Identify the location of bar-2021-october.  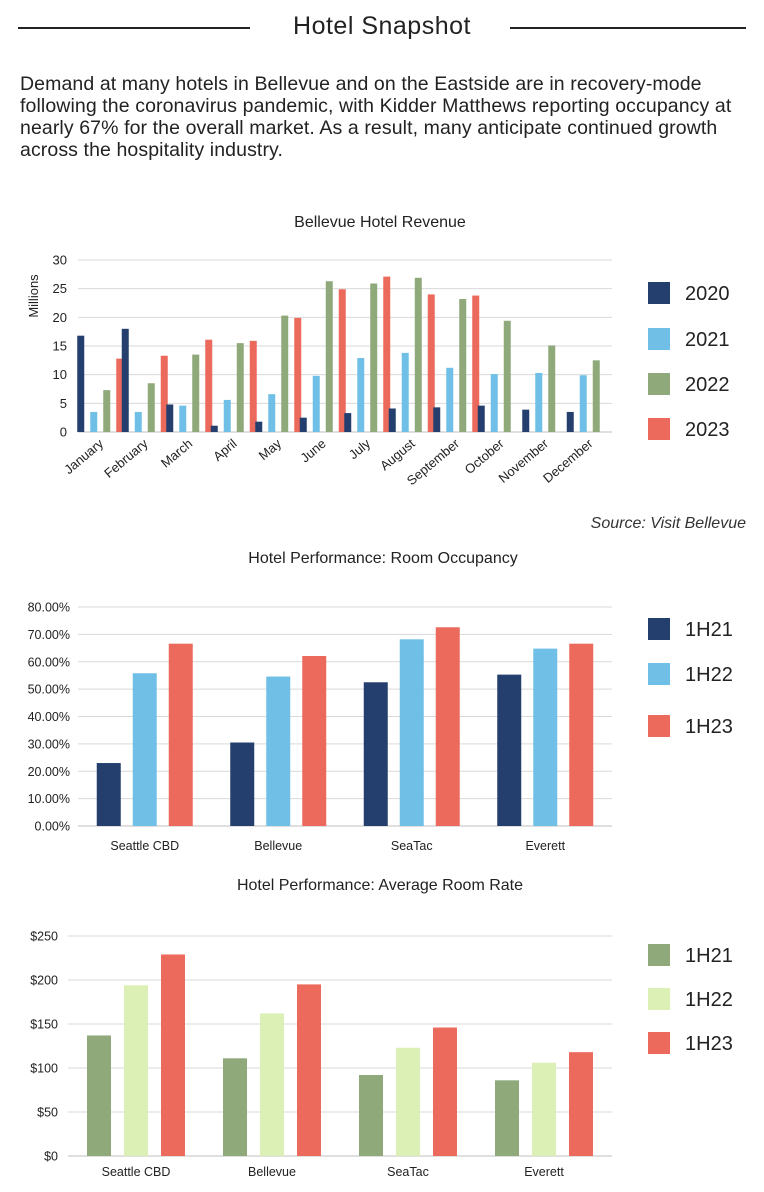
(494, 403).